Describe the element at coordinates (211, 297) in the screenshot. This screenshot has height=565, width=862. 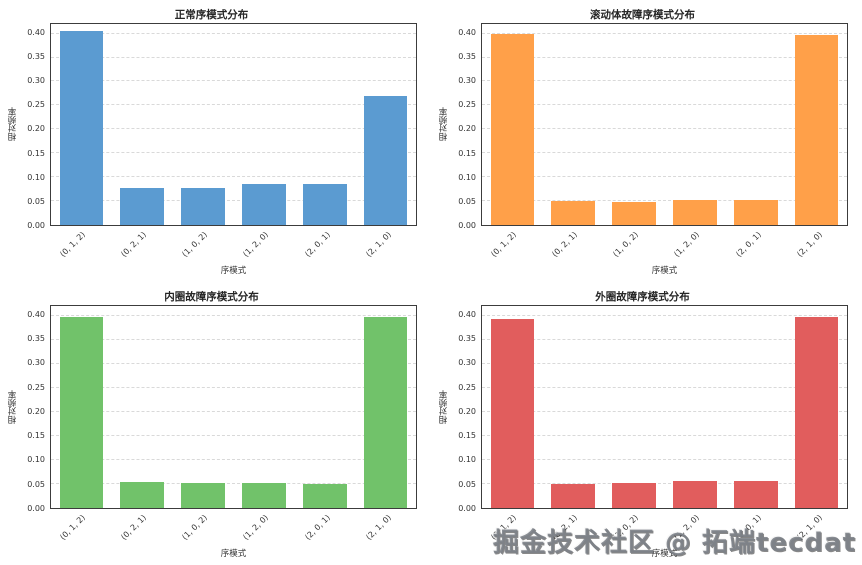
I see `chart-title: 内圈故障序模式分布` at that location.